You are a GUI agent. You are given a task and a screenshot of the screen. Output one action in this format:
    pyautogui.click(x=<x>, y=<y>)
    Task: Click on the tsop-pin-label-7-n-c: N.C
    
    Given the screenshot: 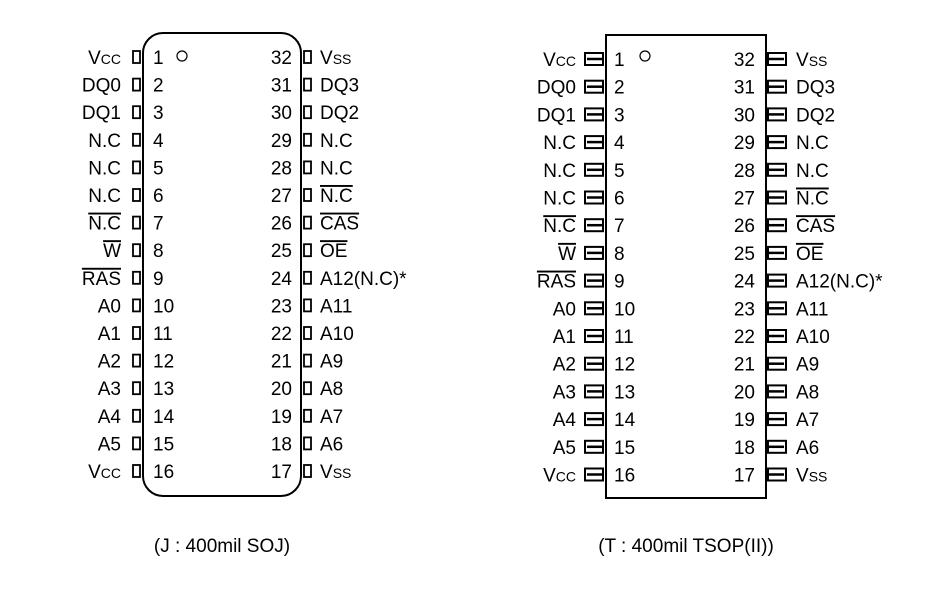 What is the action you would take?
    pyautogui.click(x=559, y=226)
    